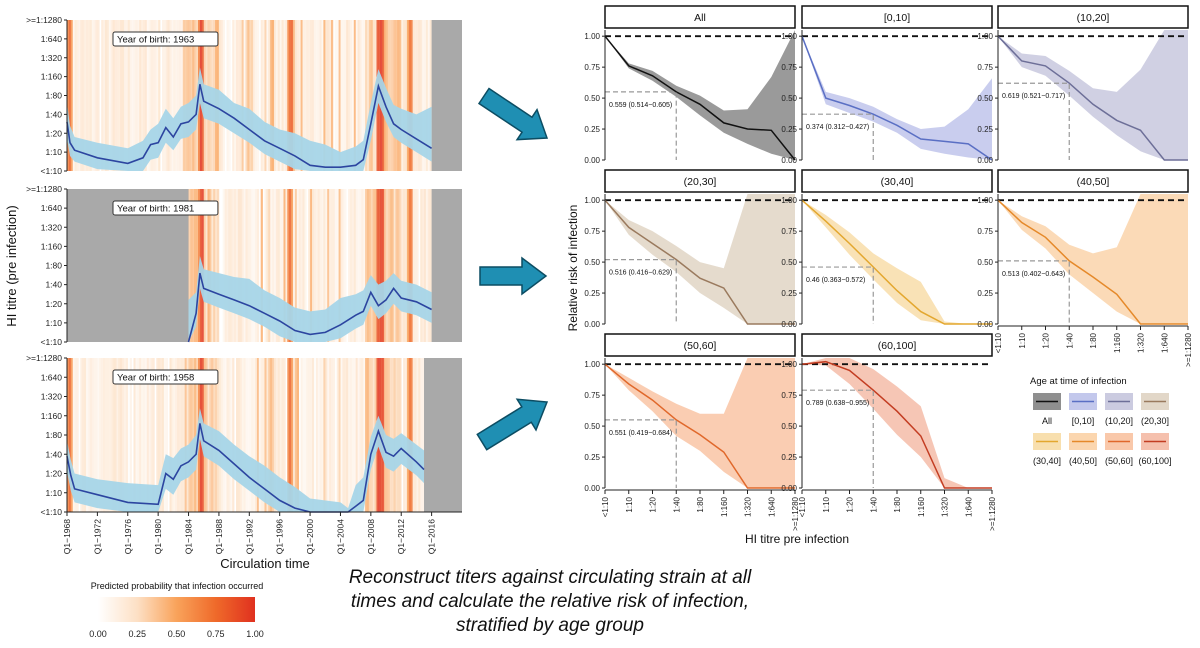  Describe the element at coordinates (1083, 449) in the screenshot. I see `legend-item: (40,50]` at that location.